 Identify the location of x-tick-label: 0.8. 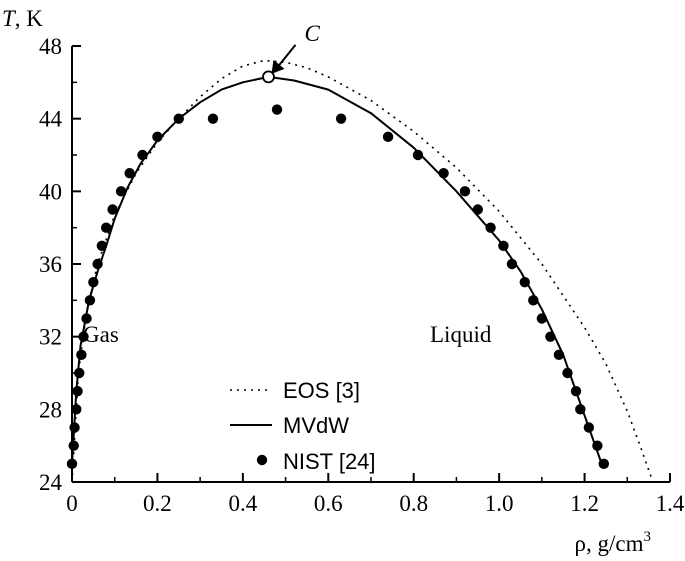
(413, 503).